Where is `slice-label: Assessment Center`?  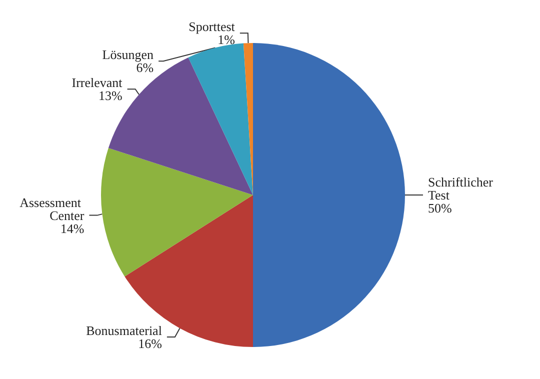 slice-label: Assessment Center is located at coordinates (52, 208).